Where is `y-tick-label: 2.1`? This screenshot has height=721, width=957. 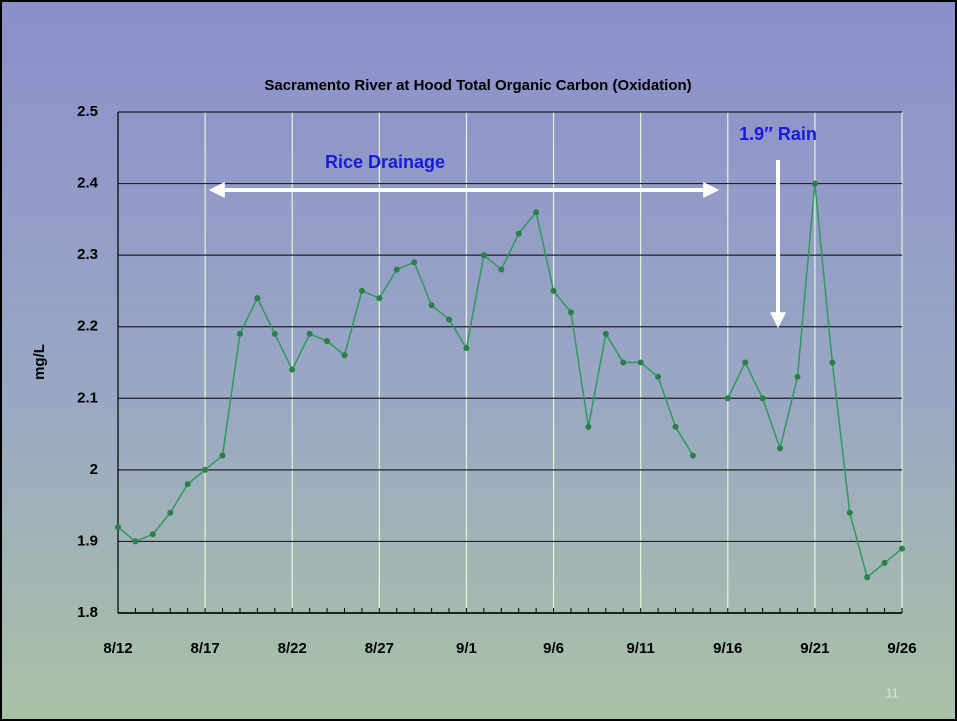 y-tick-label: 2.1 is located at coordinates (87, 397).